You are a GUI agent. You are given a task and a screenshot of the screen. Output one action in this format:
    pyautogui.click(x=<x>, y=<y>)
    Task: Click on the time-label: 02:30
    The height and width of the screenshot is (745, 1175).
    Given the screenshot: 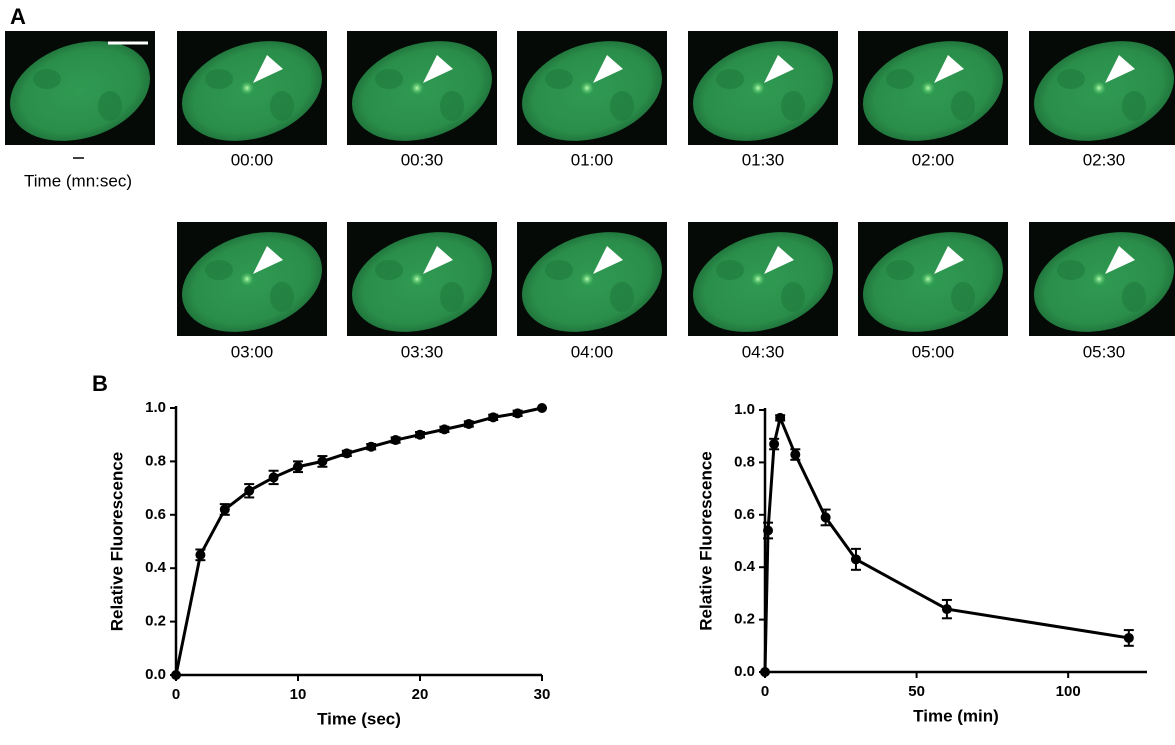 What is the action you would take?
    pyautogui.click(x=1104, y=159)
    